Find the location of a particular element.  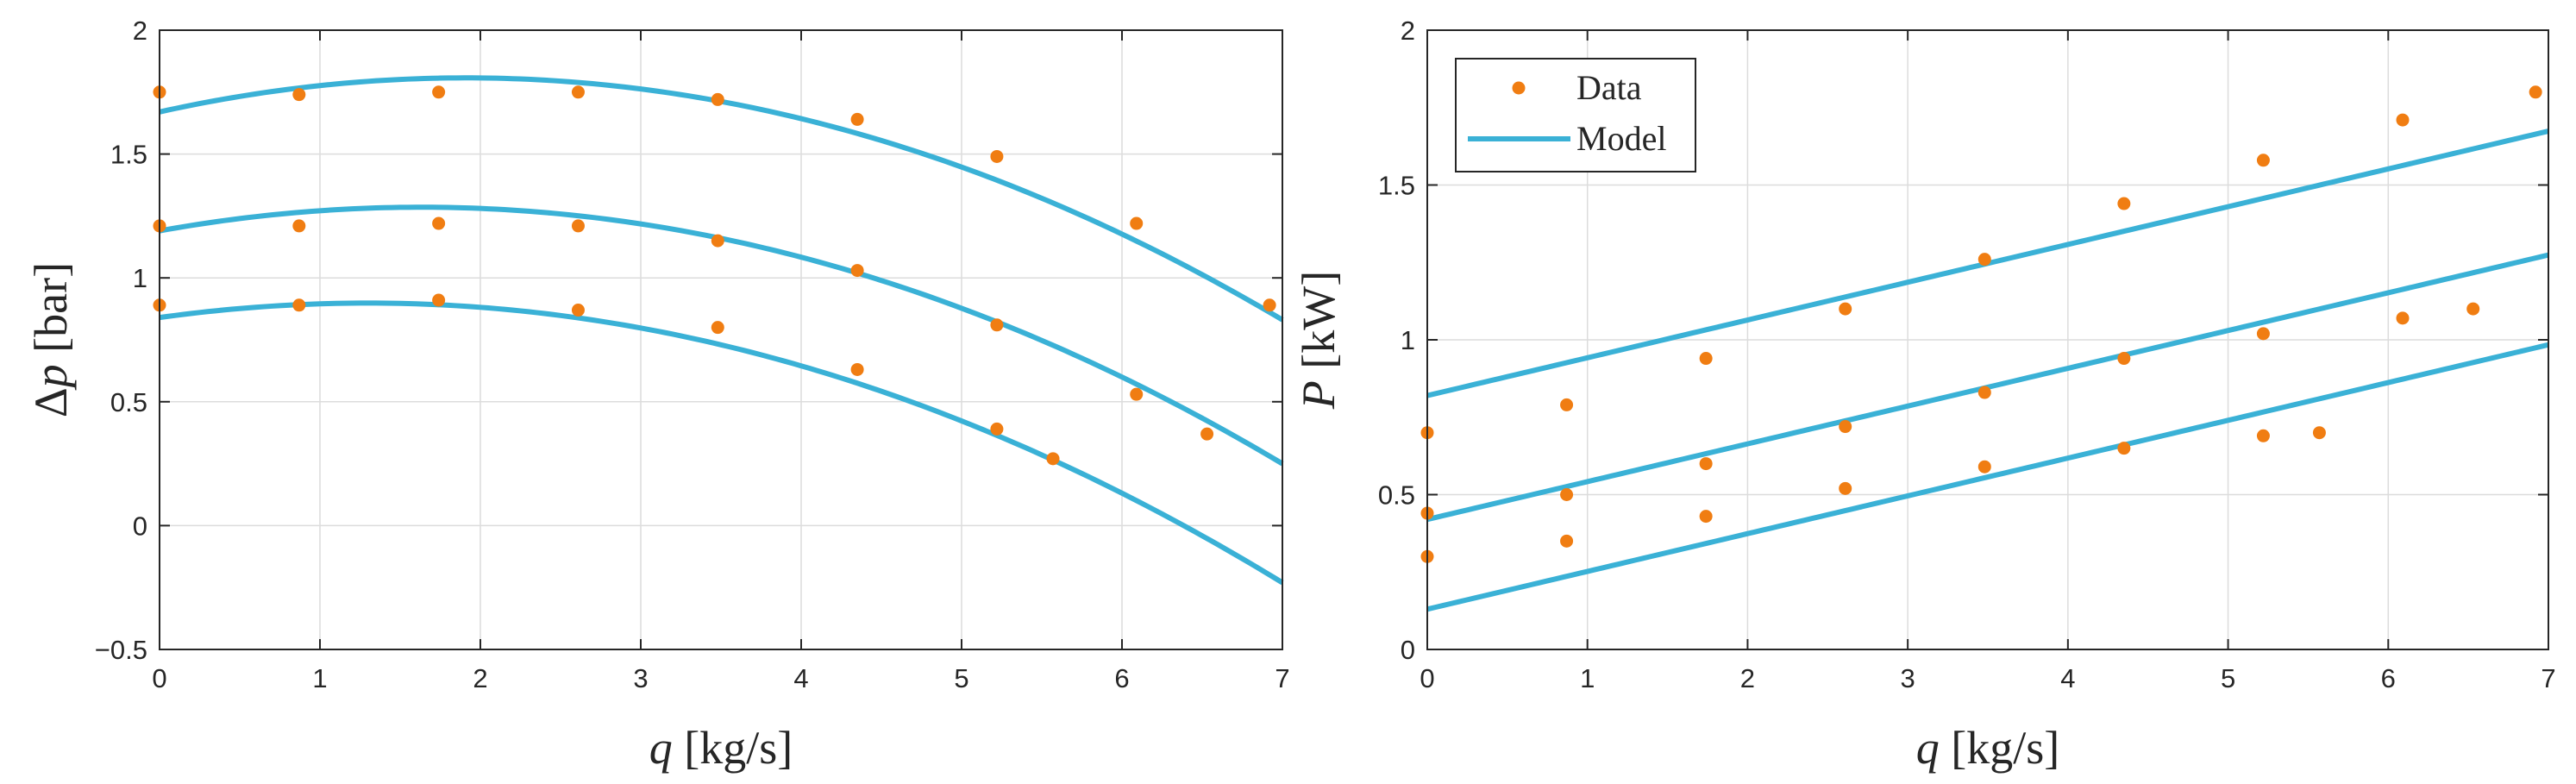

y-axis-label-symbol: p is located at coordinates (51, 377).